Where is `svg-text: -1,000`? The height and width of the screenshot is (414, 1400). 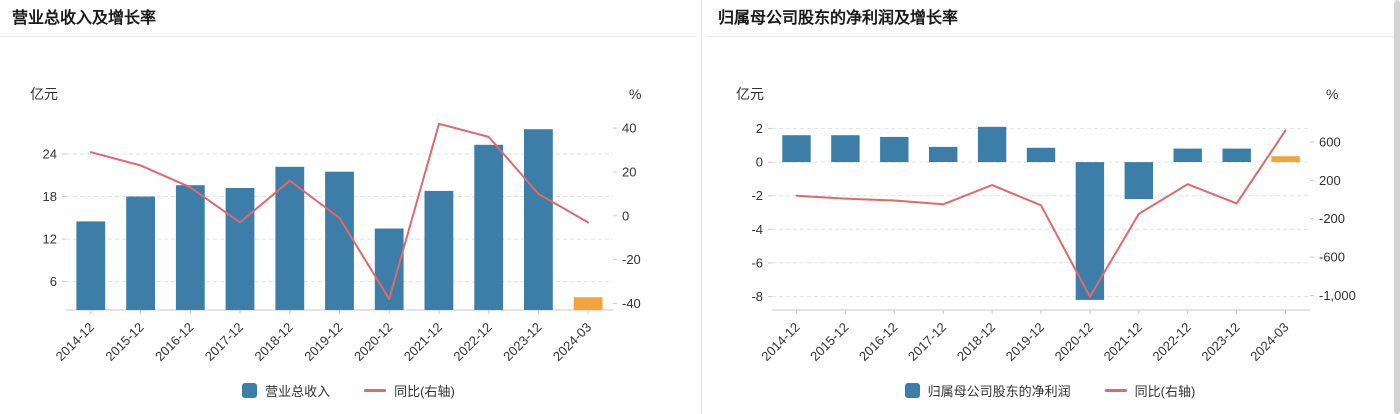
svg-text: -1,000 is located at coordinates (1337, 295).